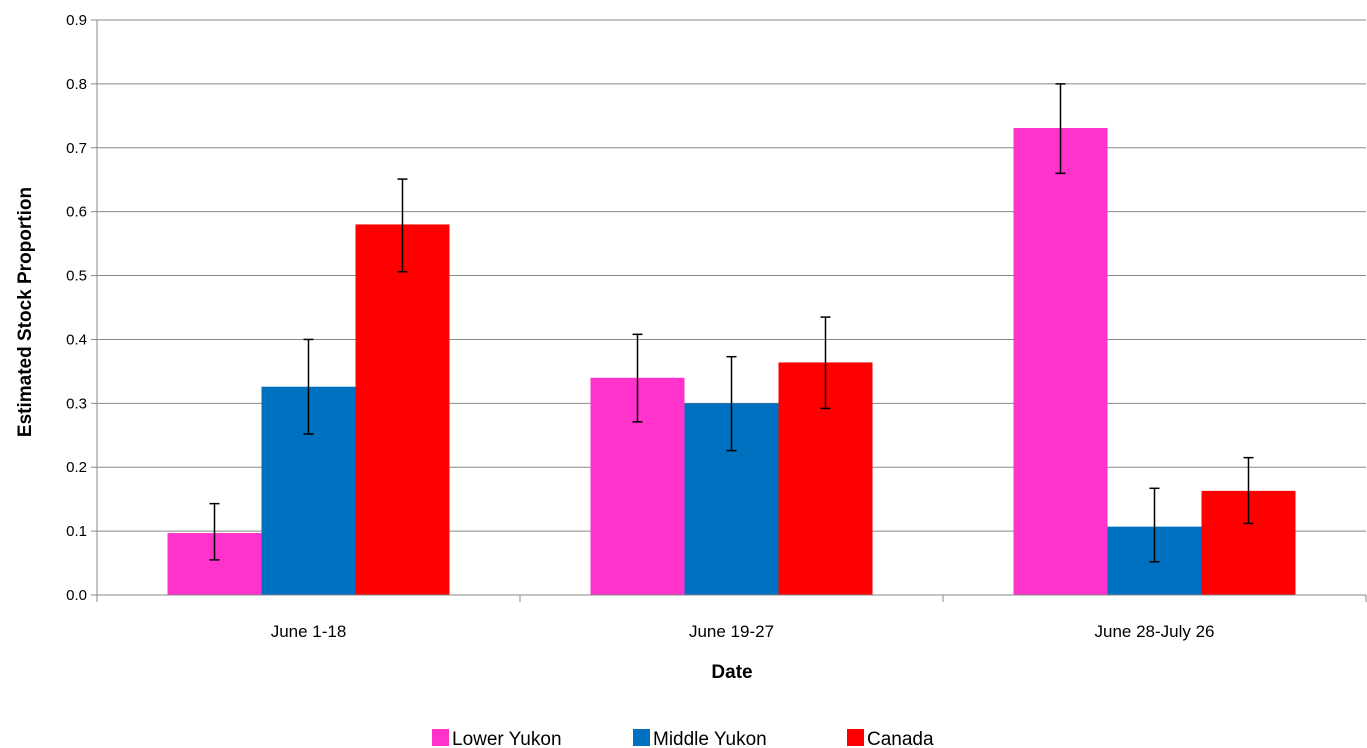 This screenshot has width=1367, height=748. I want to click on x-tick-label: June 1-18, so click(309, 631).